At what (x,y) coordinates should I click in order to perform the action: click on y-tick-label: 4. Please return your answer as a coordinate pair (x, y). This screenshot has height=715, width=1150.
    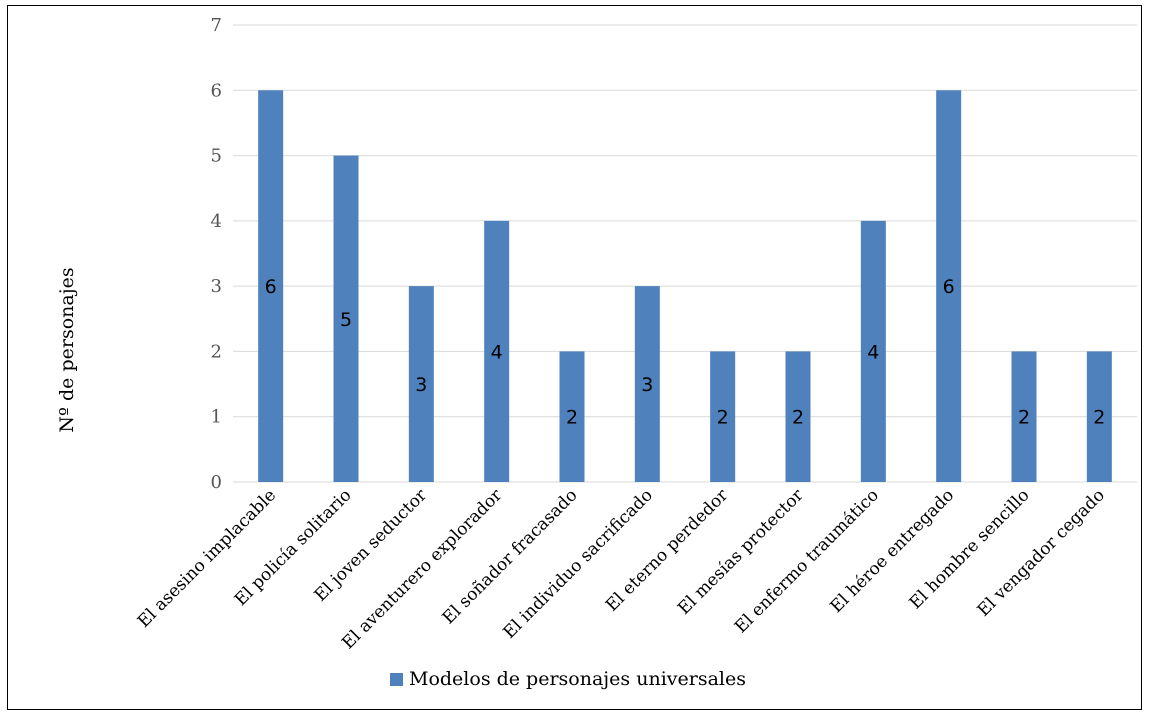
    Looking at the image, I should click on (216, 221).